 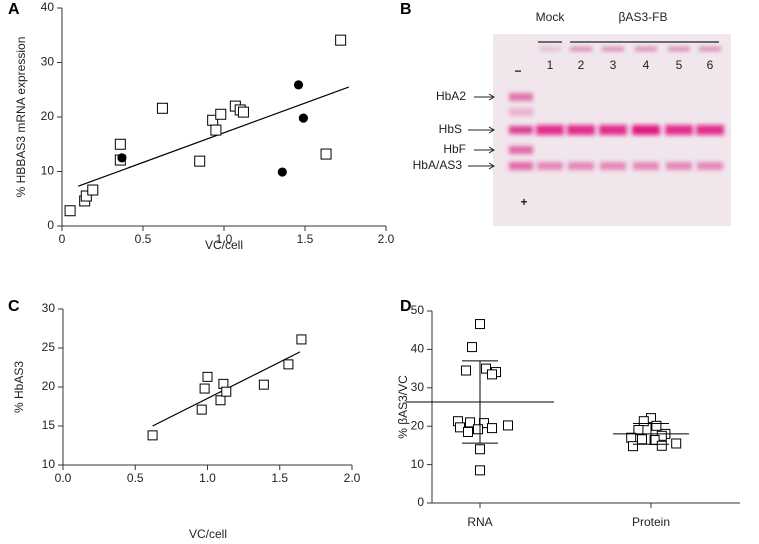 What do you see at coordinates (62, 239) in the screenshot?
I see `x-tick-label: 0` at bounding box center [62, 239].